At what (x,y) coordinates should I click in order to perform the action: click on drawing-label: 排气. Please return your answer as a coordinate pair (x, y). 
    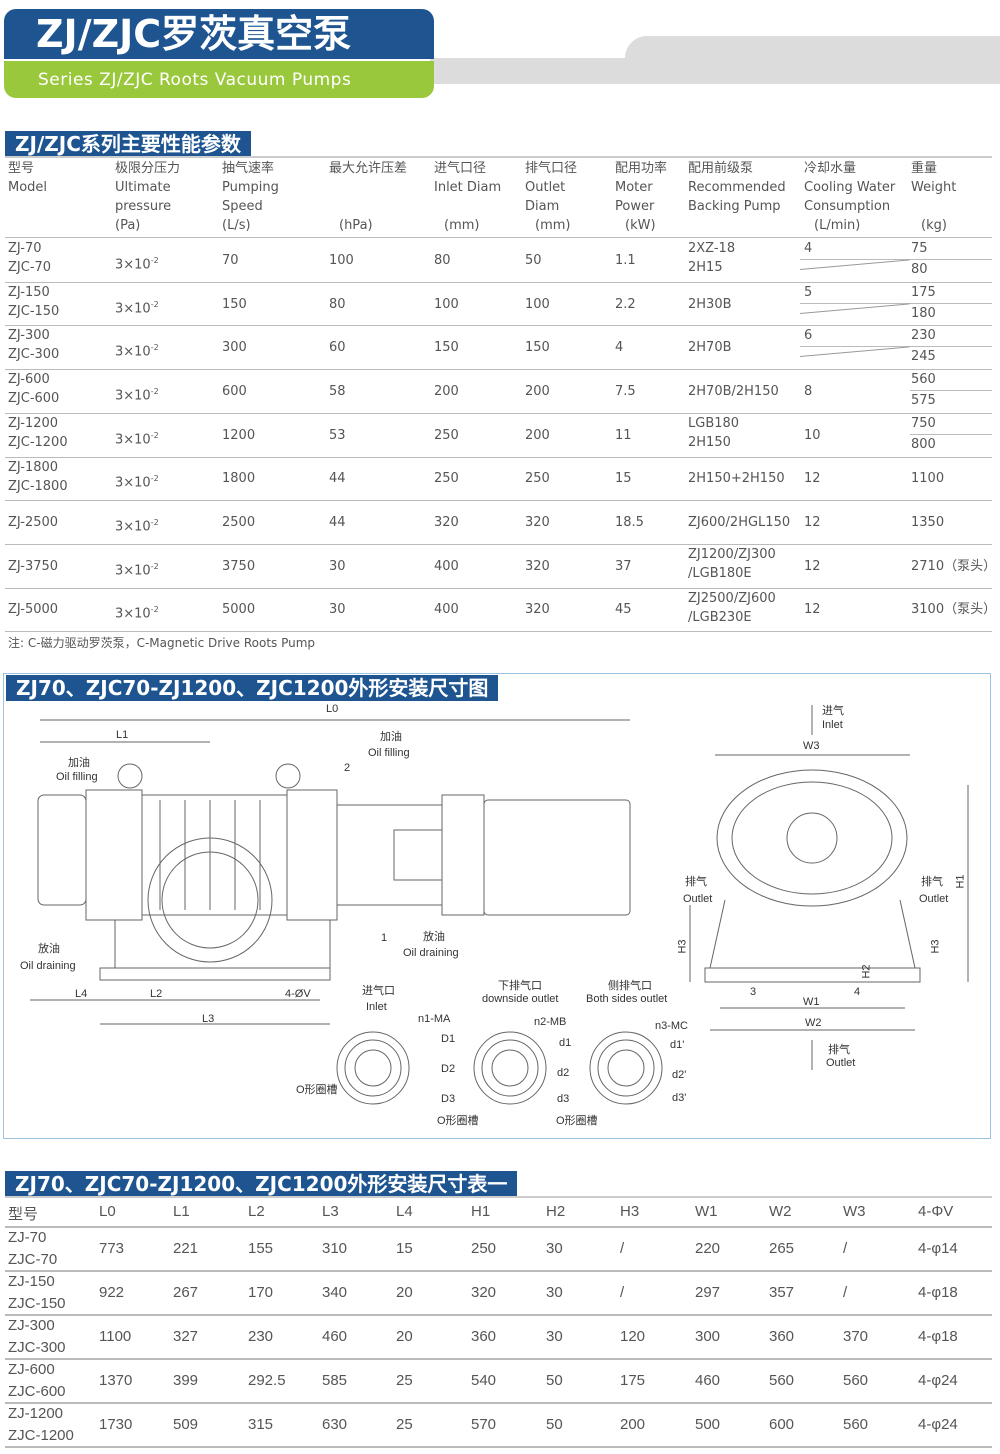
    Looking at the image, I should click on (932, 882).